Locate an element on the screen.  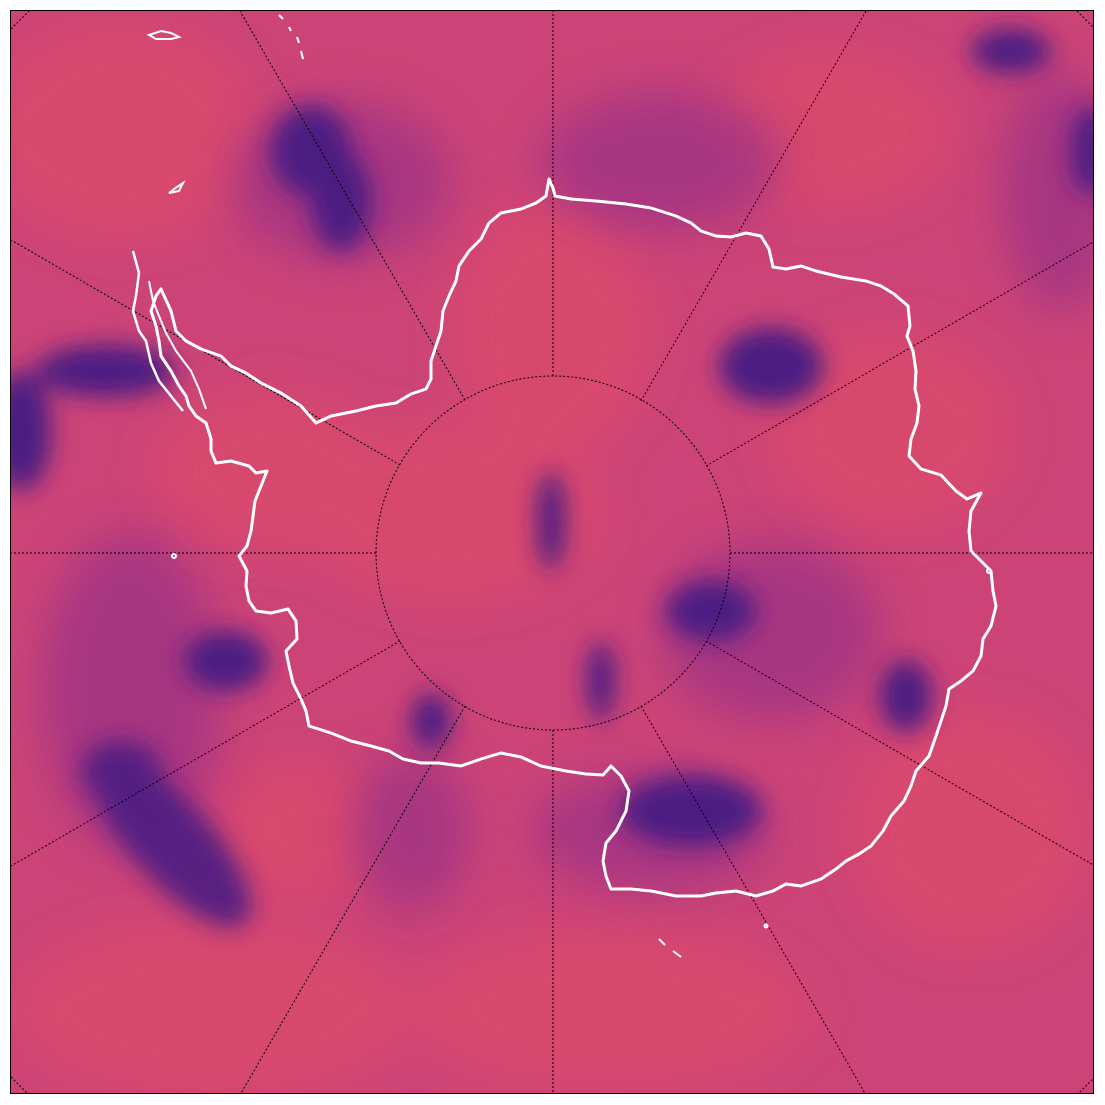
island-top-left is located at coordinates (164, 34).